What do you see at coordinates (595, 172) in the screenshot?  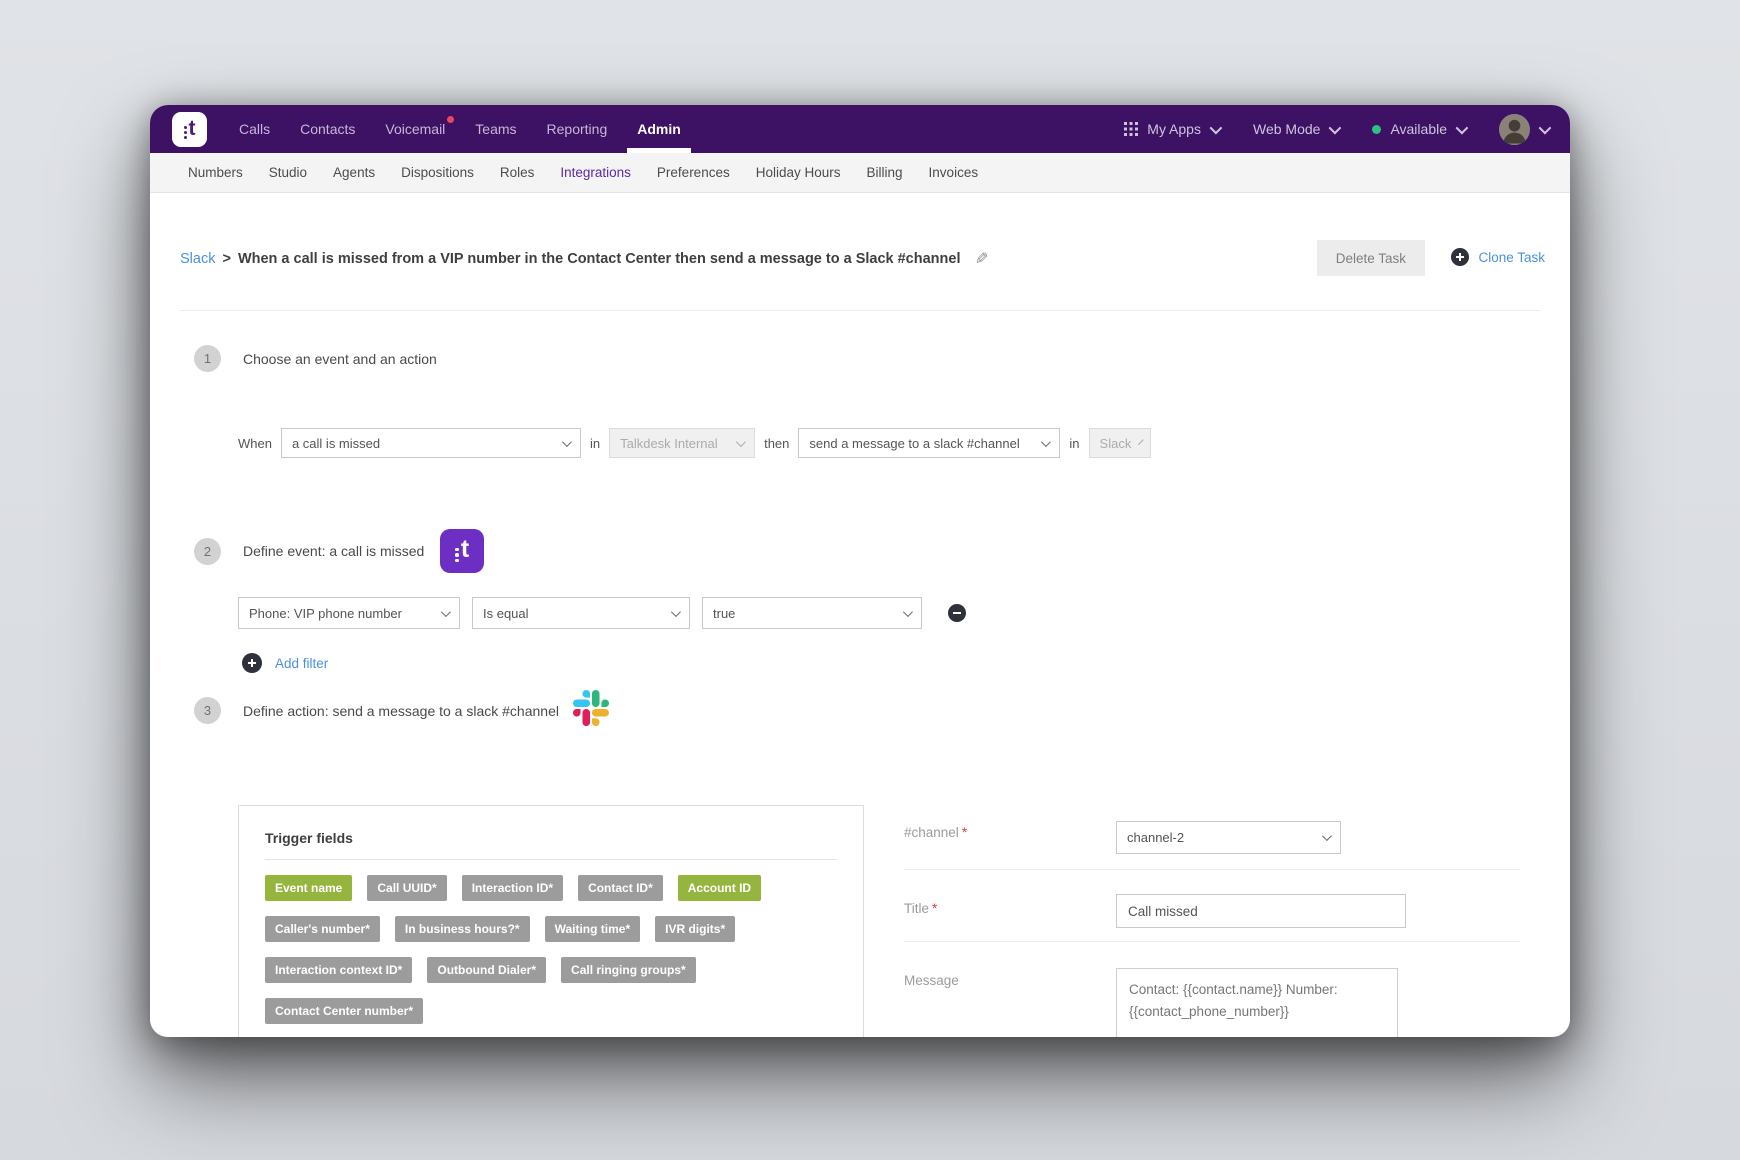 I see `subnav-integrations: Integrations` at bounding box center [595, 172].